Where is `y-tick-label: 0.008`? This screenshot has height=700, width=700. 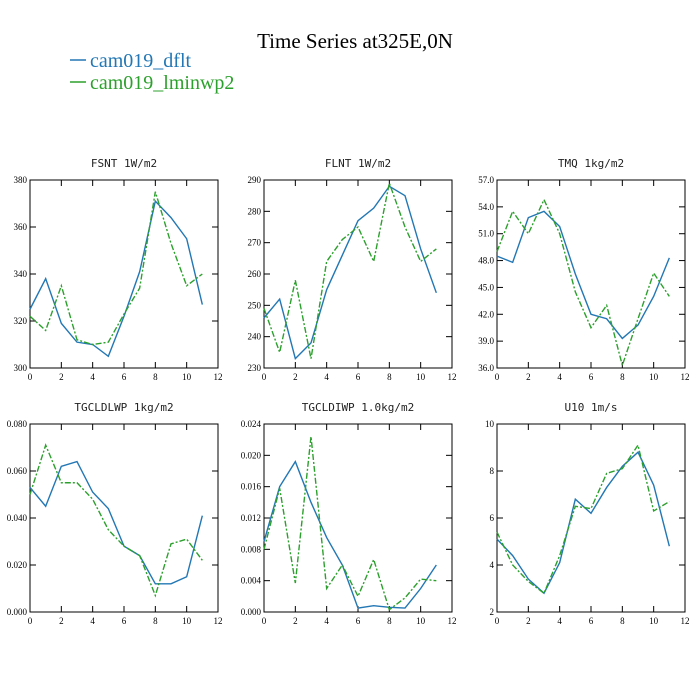 y-tick-label: 0.008 is located at coordinates (251, 549).